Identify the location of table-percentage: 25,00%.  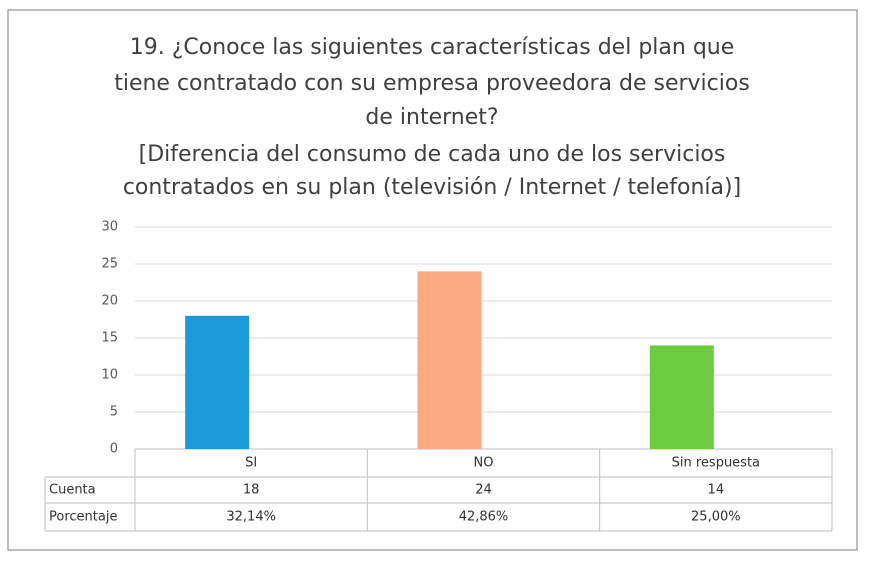
(716, 517).